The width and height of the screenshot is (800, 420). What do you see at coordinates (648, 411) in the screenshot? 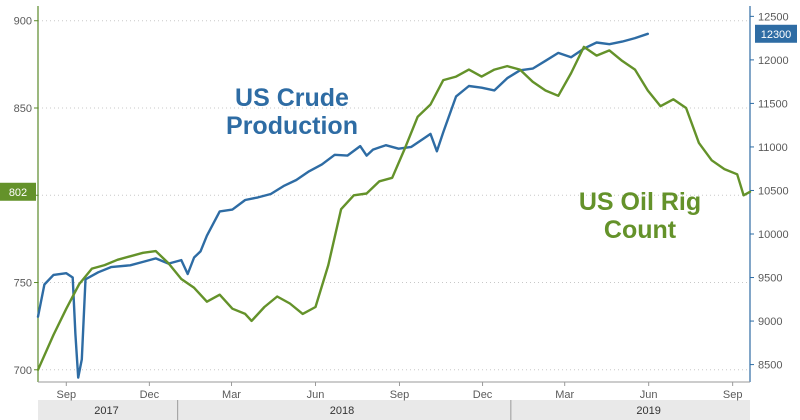
I see `x-axis-year-label: 2019` at bounding box center [648, 411].